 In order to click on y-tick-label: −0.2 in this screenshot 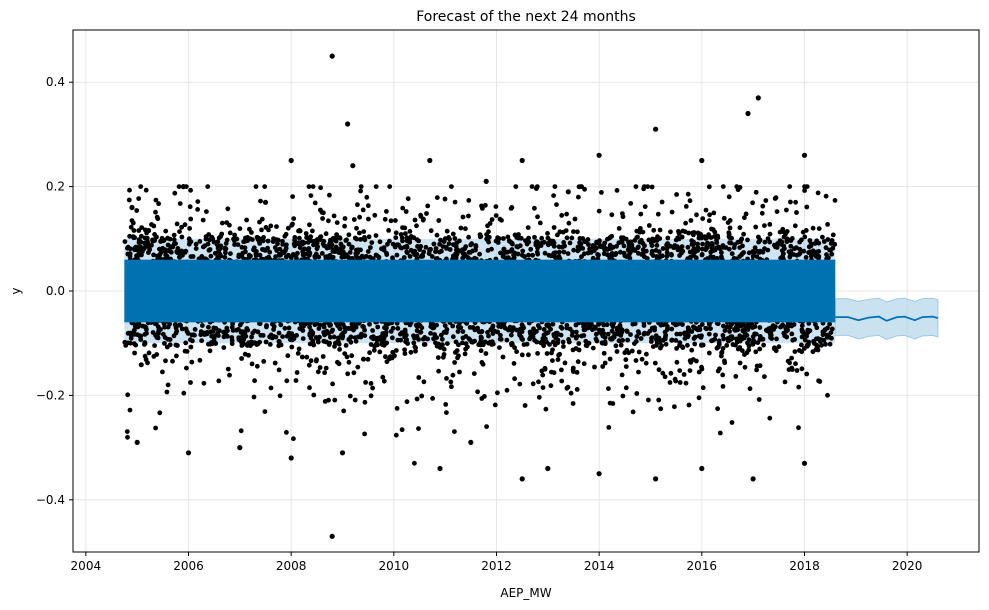, I will do `click(50, 395)`.